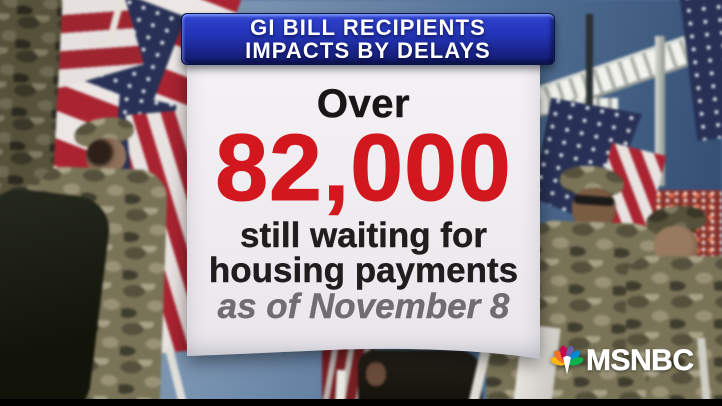  Describe the element at coordinates (589, 96) in the screenshot. I see `flagpole-dark` at that location.